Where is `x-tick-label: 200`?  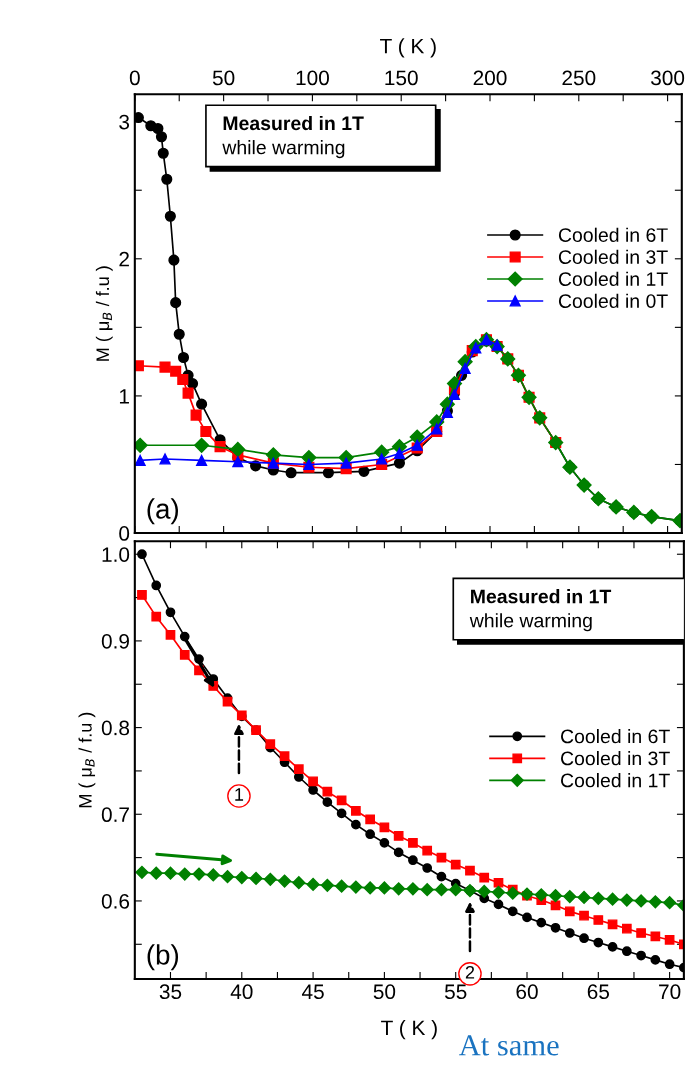
x-tick-label: 200 is located at coordinates (490, 78).